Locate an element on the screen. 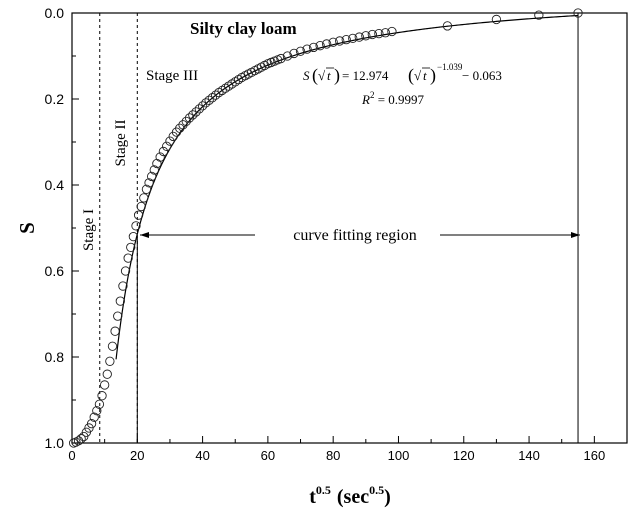  x-tick-label: 160 is located at coordinates (595, 455).